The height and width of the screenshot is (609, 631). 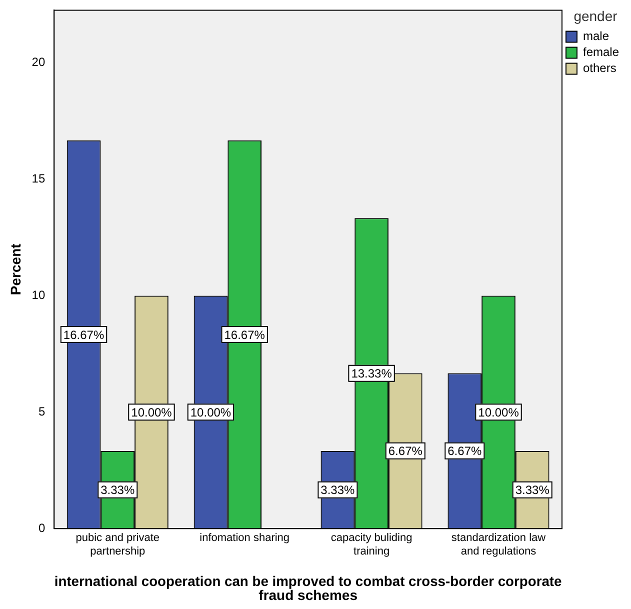 I want to click on y-tick-label: 5, so click(x=42, y=411).